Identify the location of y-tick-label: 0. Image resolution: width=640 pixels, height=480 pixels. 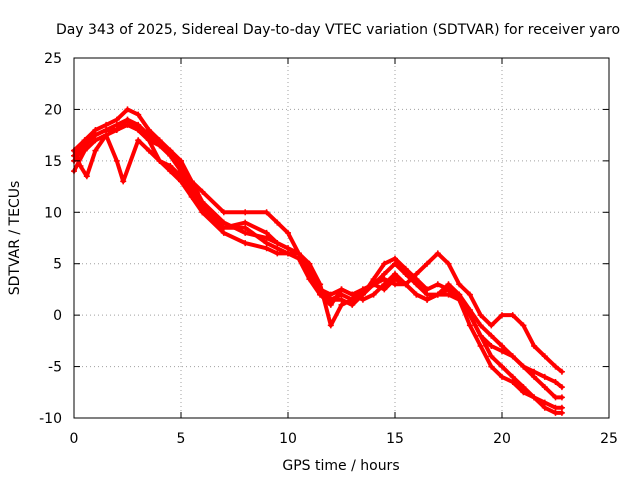
(57, 316).